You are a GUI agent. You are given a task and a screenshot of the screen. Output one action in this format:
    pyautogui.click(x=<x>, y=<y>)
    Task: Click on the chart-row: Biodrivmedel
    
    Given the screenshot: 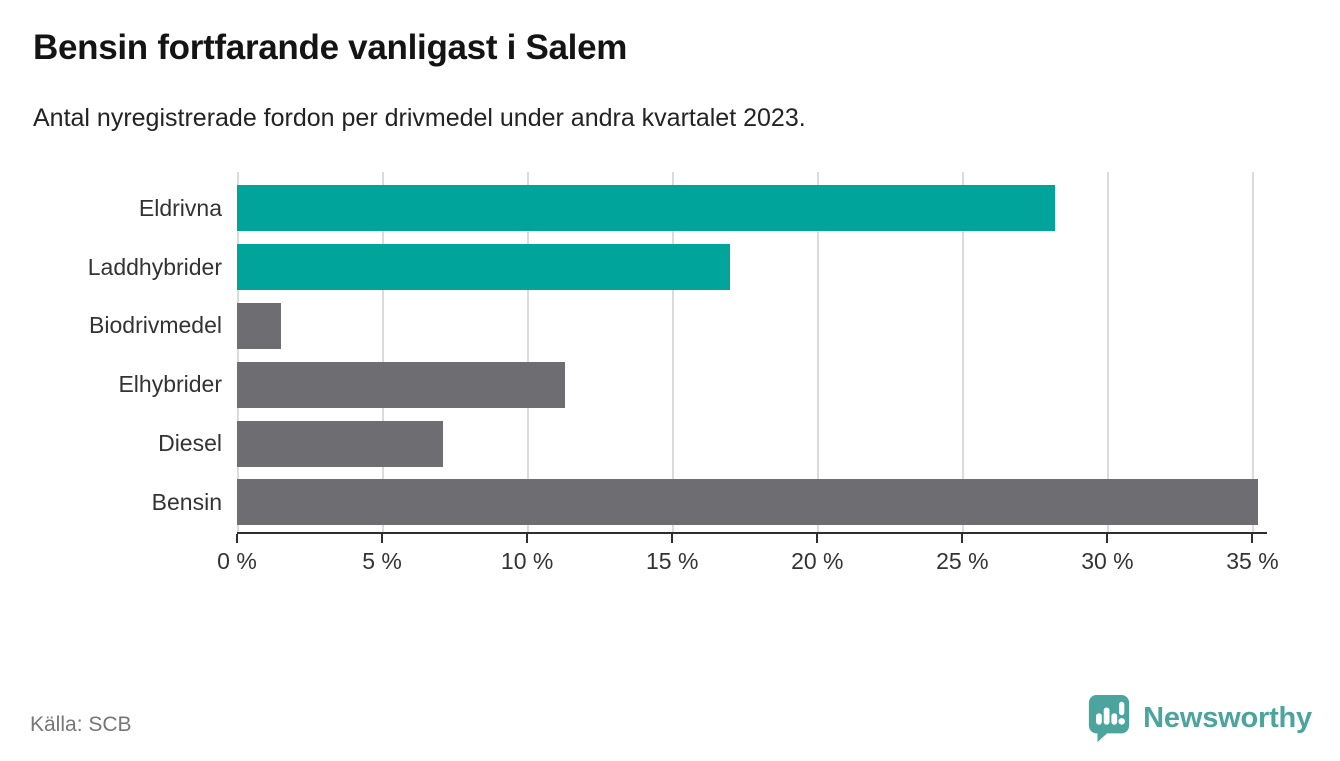 What is the action you would take?
    pyautogui.click(x=650, y=326)
    